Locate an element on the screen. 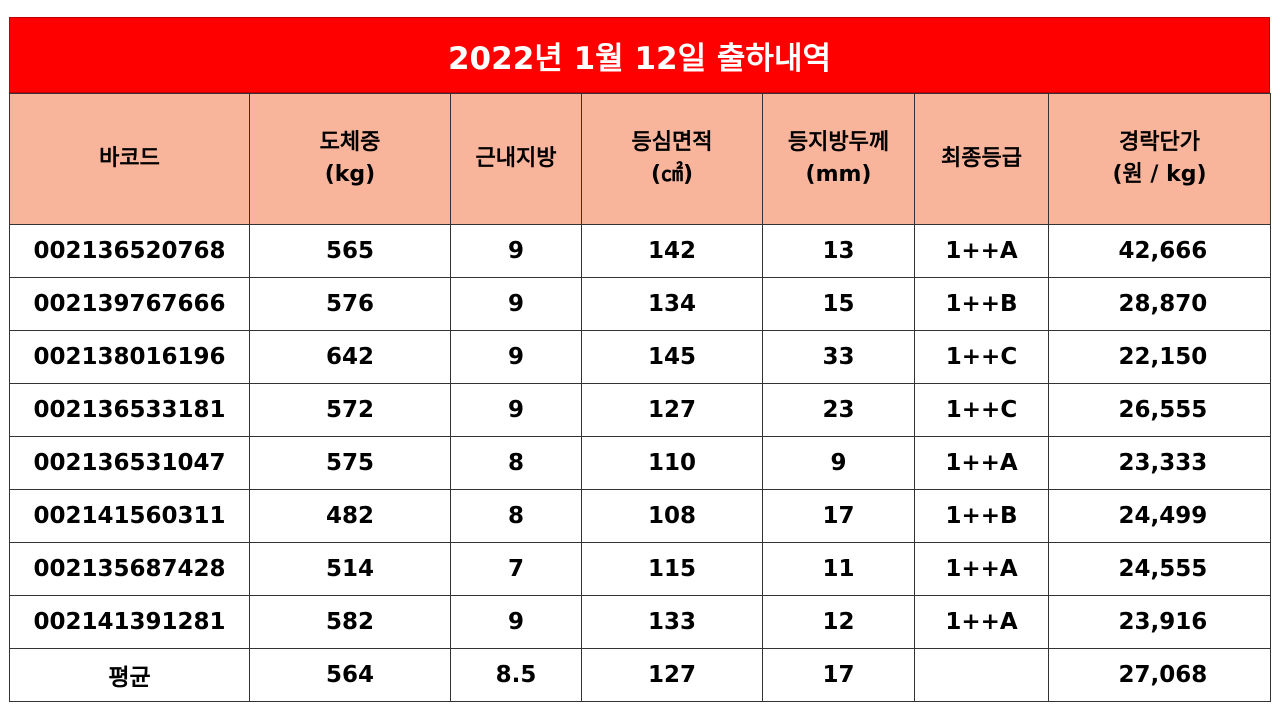 This screenshot has height=720, width=1280. barcode-cell: 002141560311 is located at coordinates (129, 516).